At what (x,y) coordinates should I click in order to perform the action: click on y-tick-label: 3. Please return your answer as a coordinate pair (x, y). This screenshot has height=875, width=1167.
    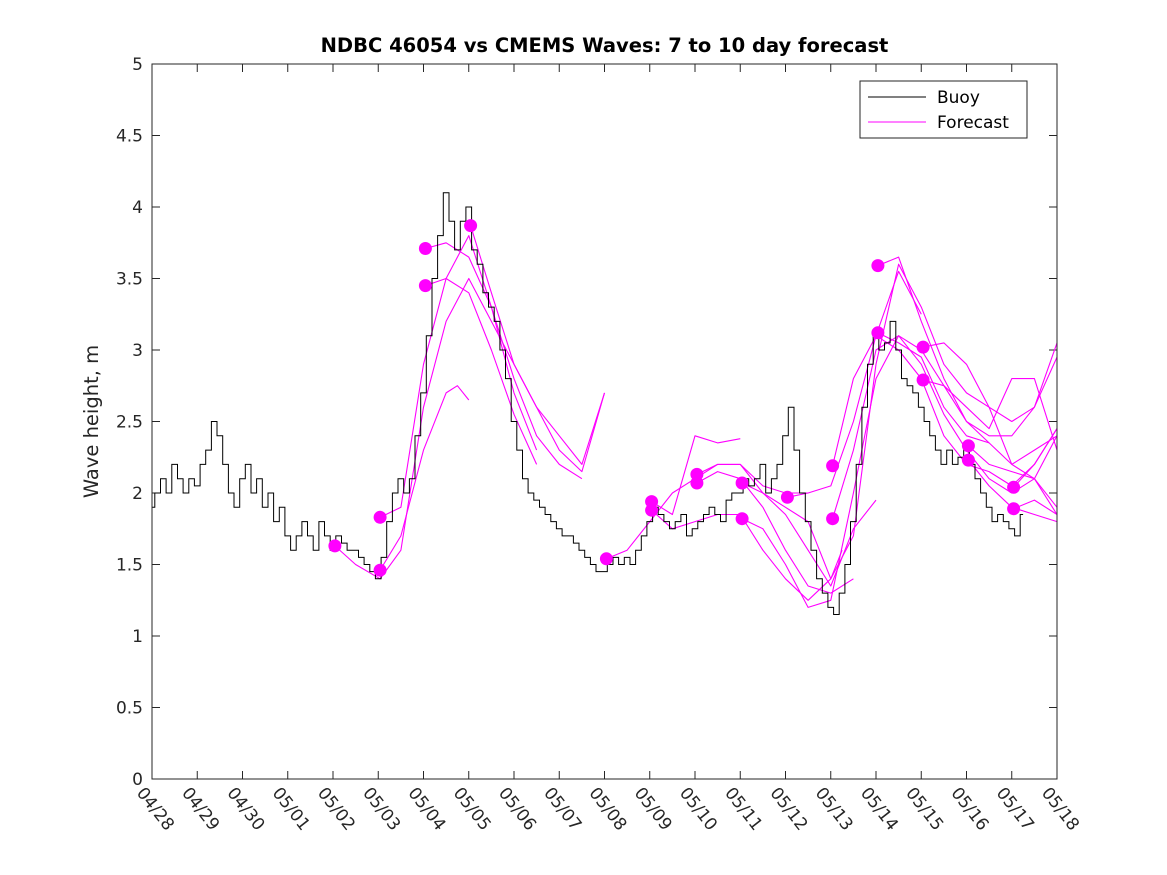
    Looking at the image, I should click on (137, 351).